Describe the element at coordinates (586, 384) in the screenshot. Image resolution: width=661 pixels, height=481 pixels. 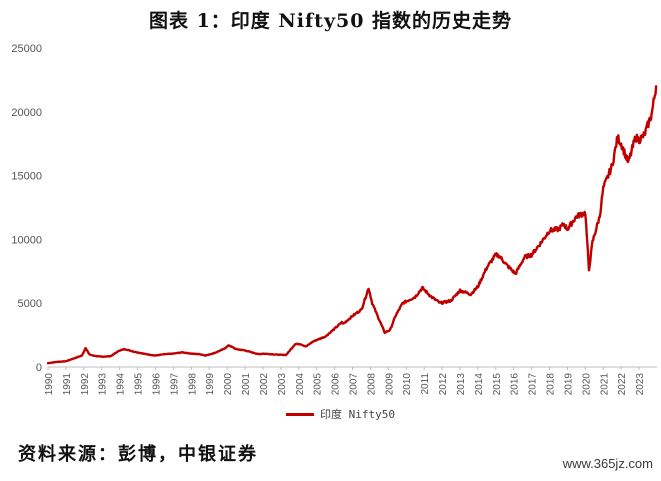
I see `x-tick-label: 2020` at that location.